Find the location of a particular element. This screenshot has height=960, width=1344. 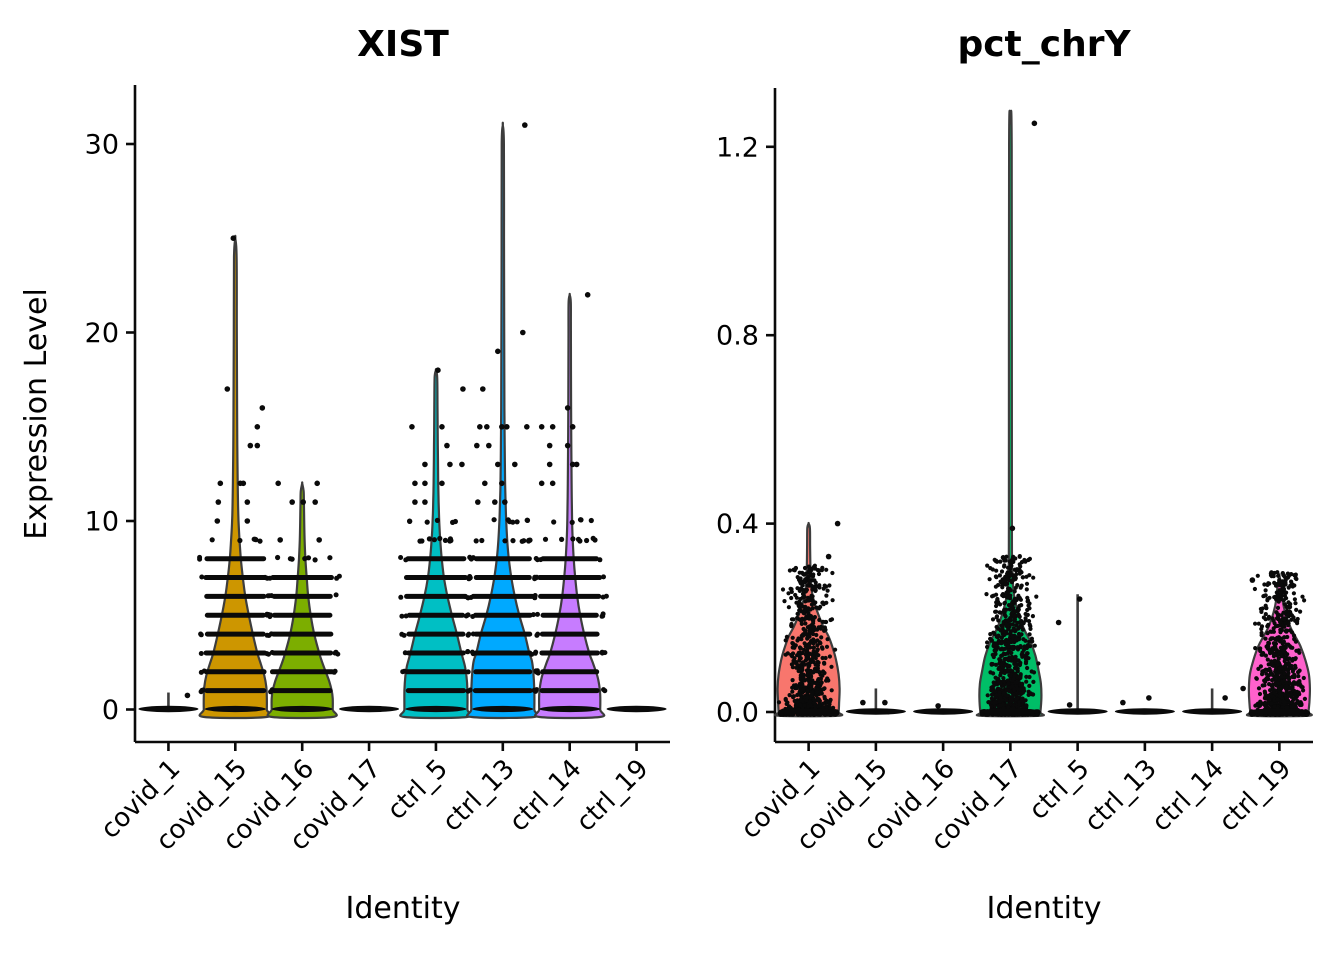

y-tick-label: 10 is located at coordinates (102, 522).